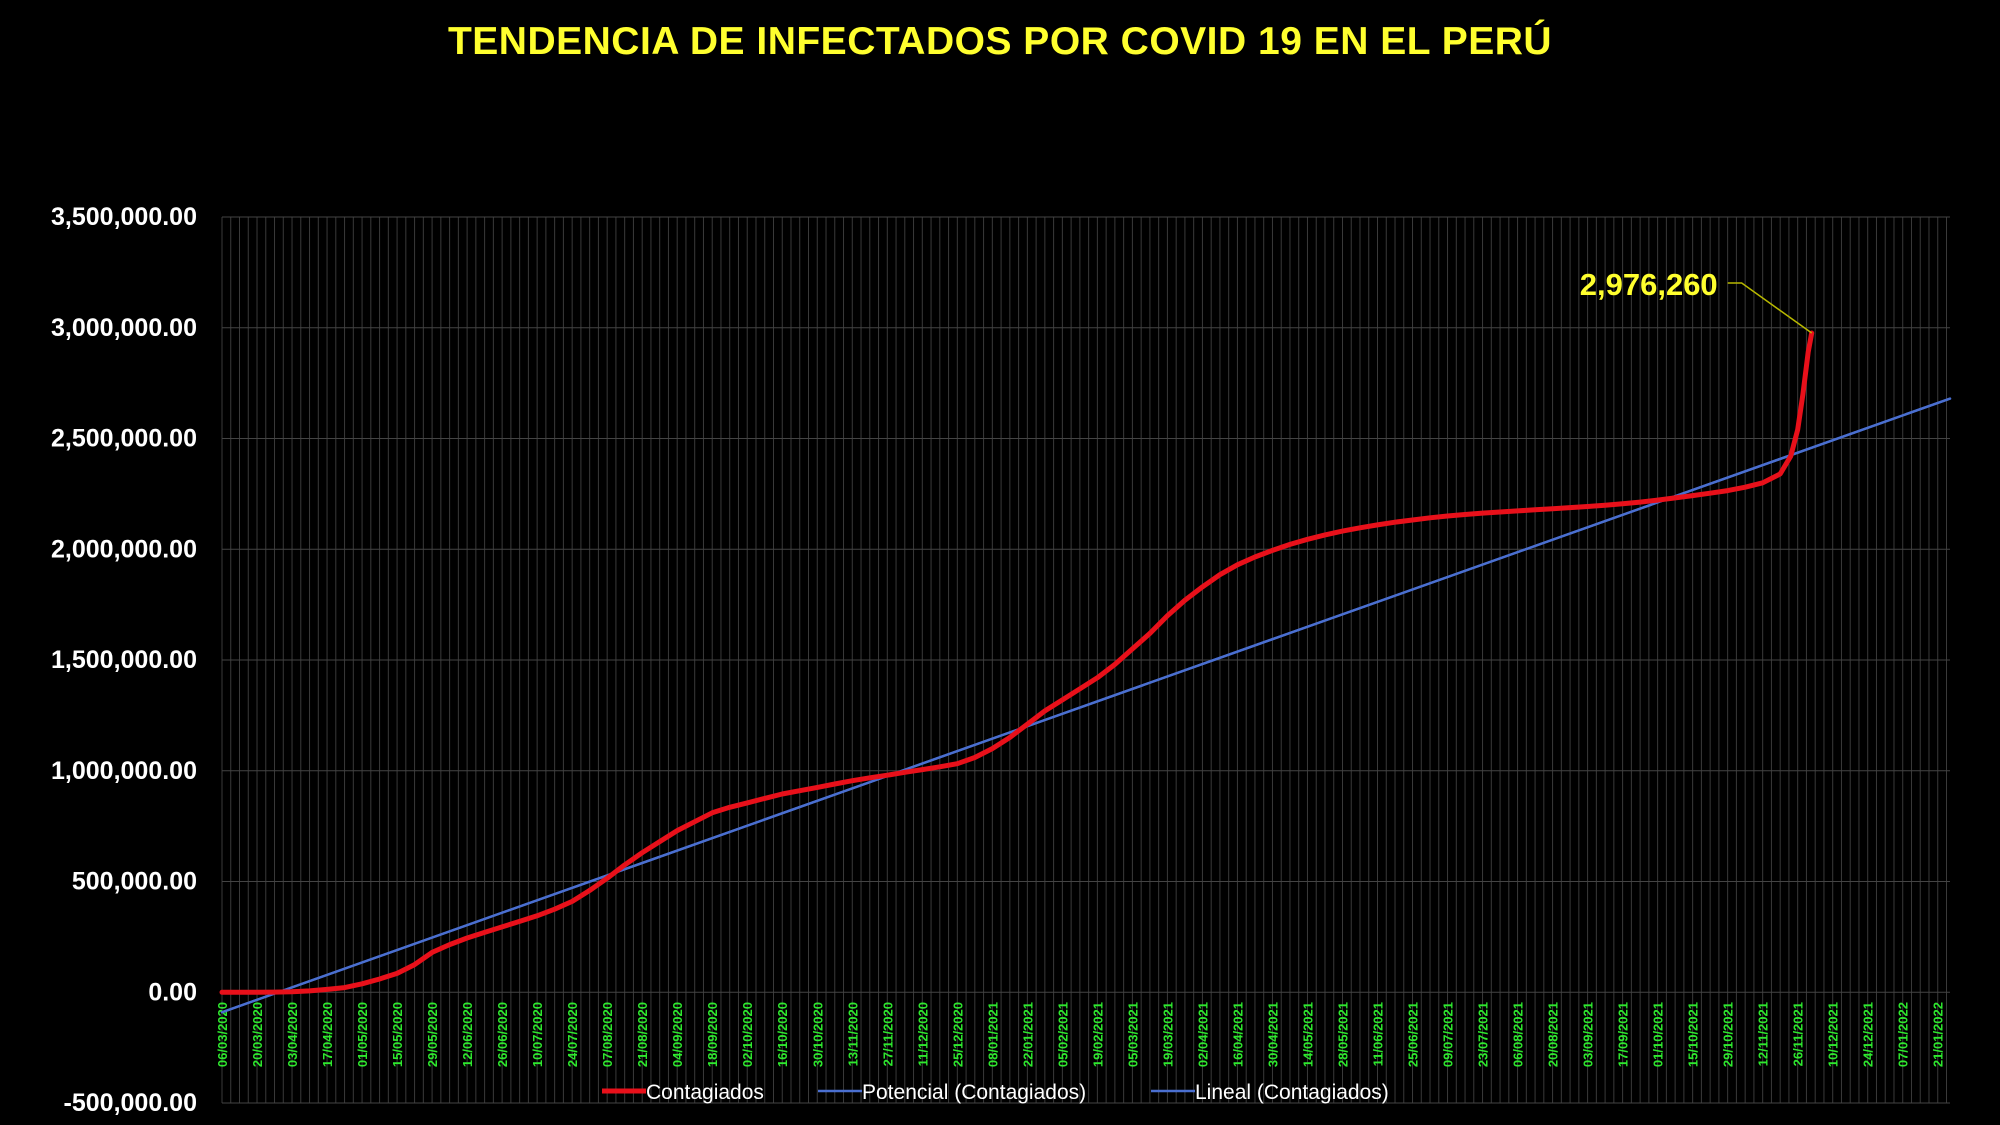 The width and height of the screenshot is (2000, 1125). I want to click on x-tick-label: 22/01/2021, so click(1027, 1034).